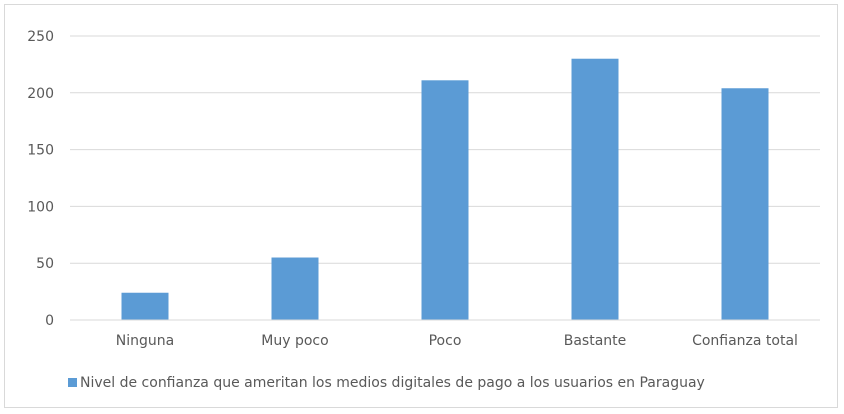  I want to click on y-tick-label: 200, so click(40, 94).